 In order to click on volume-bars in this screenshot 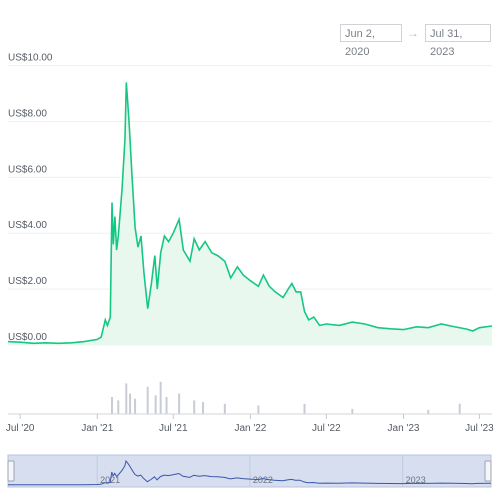, I will do `click(286, 397)`.